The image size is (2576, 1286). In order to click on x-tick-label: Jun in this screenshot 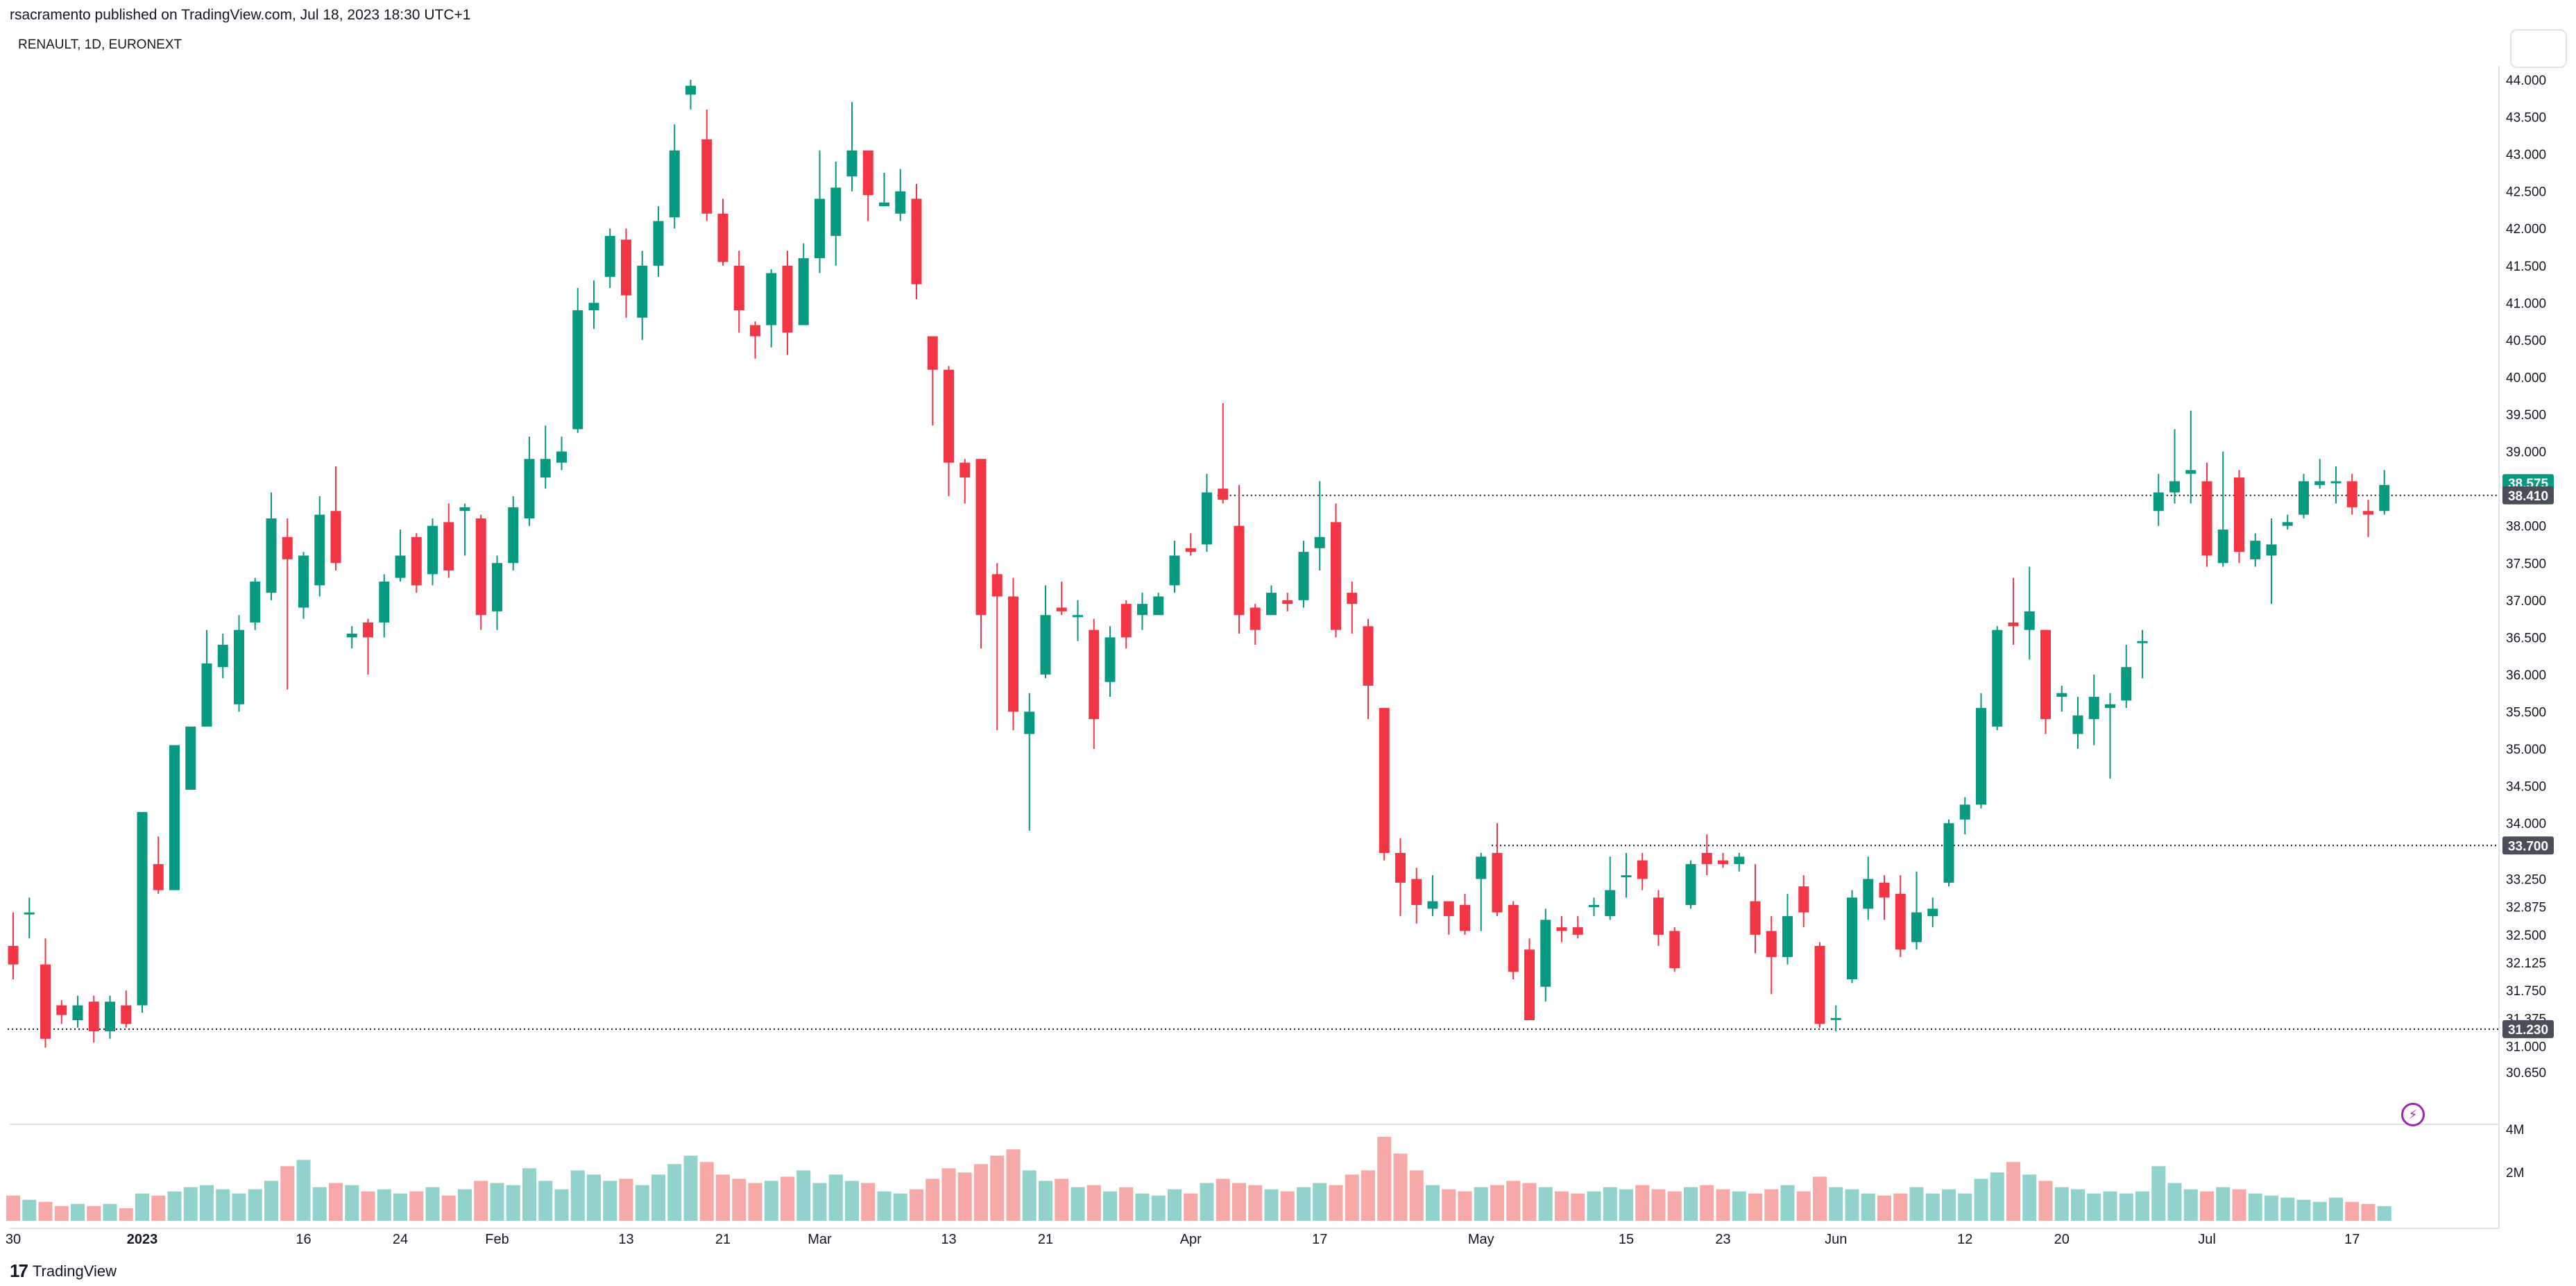, I will do `click(1836, 1239)`.